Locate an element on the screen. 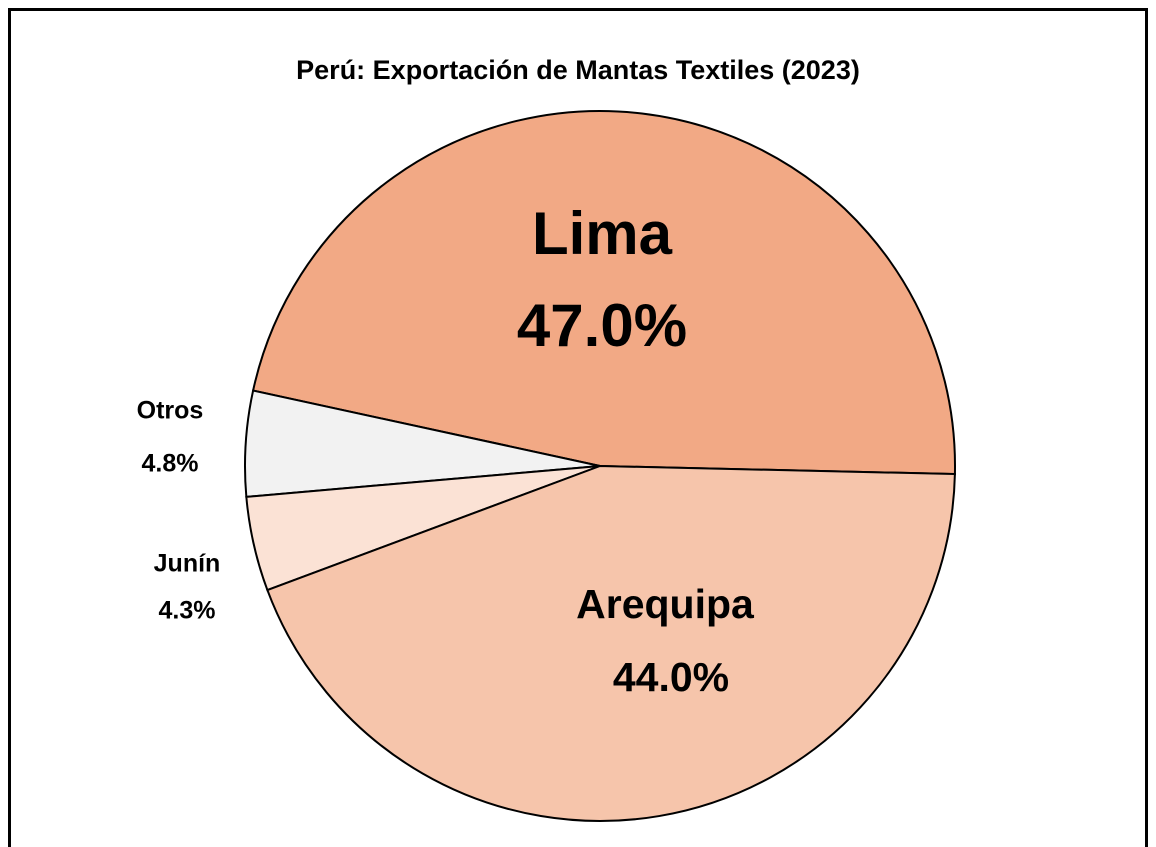  slice-label: Lima is located at coordinates (602, 233).